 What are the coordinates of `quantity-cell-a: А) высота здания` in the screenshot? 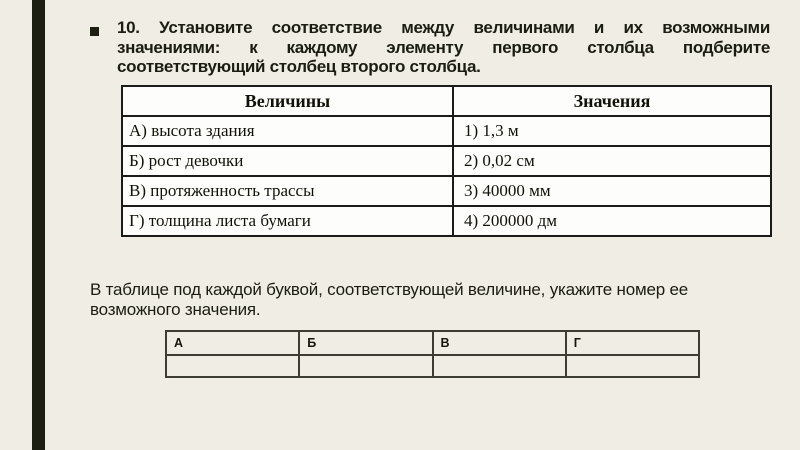 It's located at (287, 131).